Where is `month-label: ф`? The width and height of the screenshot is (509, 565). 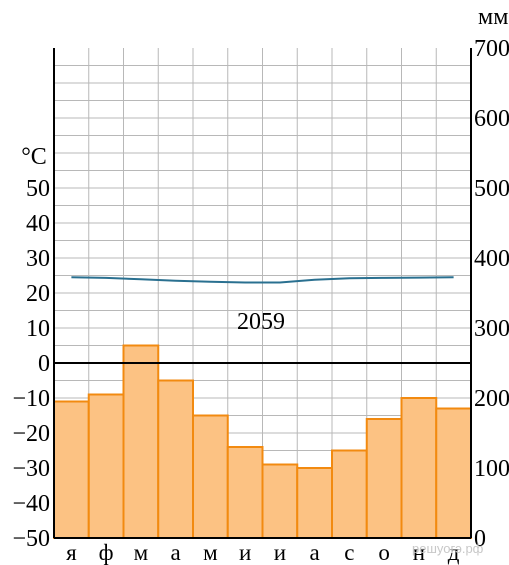
month-label: ф is located at coordinates (106, 552).